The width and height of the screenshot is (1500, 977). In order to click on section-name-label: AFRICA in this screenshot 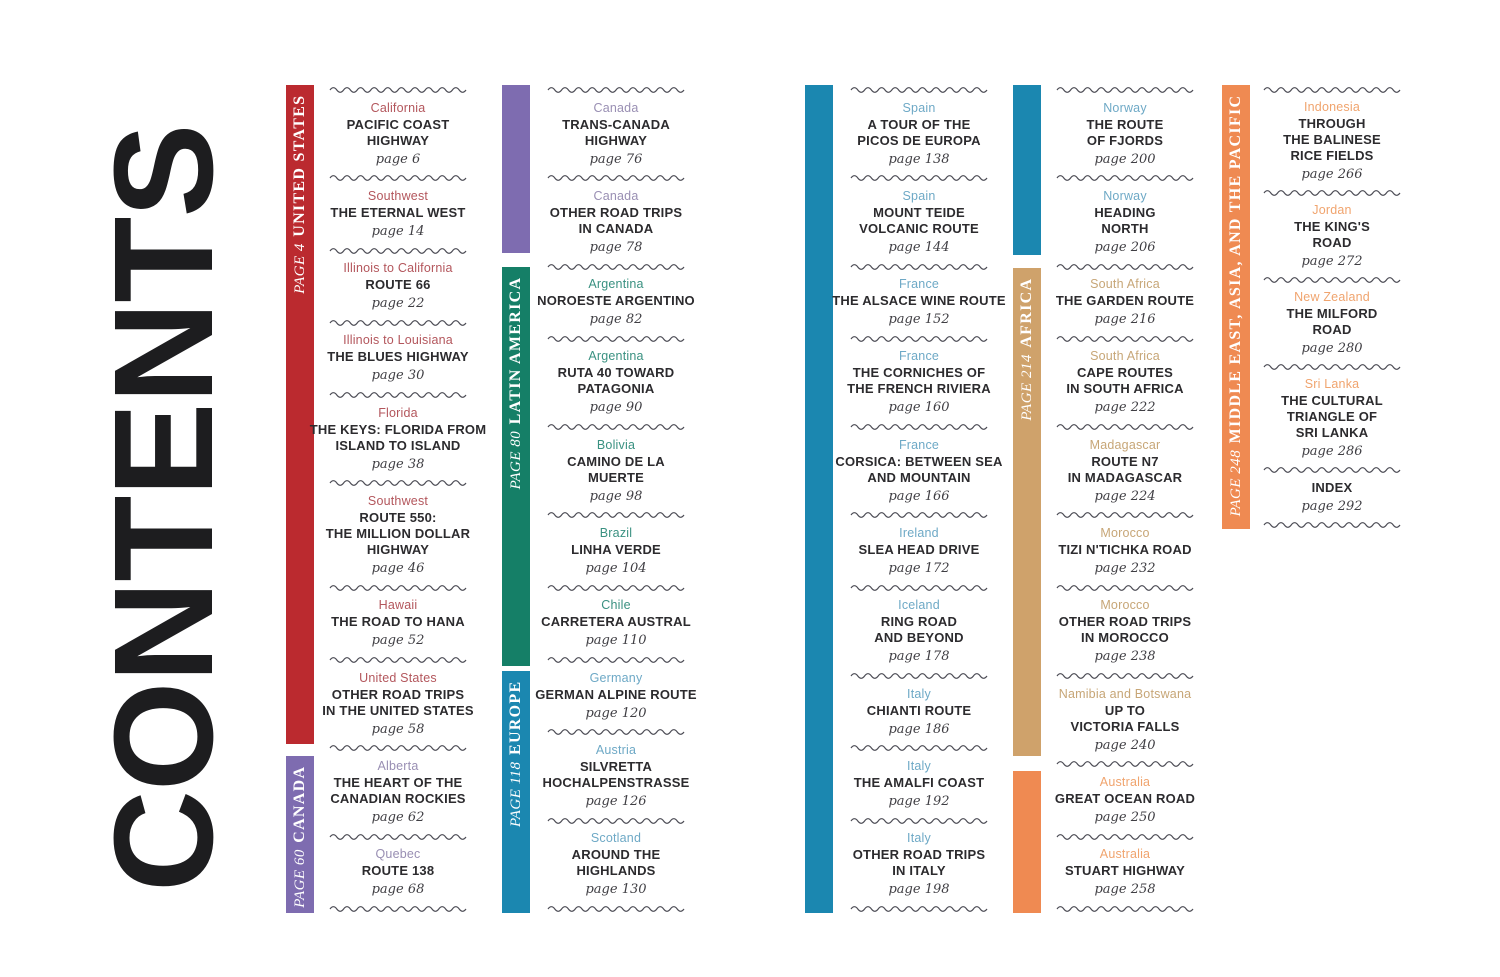, I will do `click(1026, 313)`.